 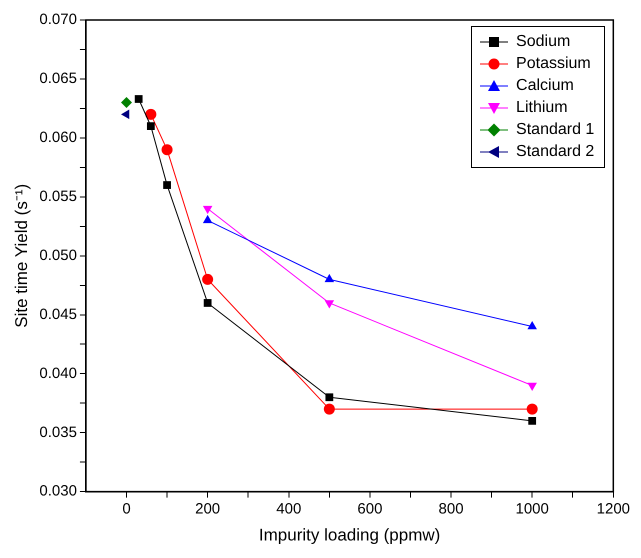 What do you see at coordinates (58, 491) in the screenshot?
I see `y-tick-label: 0.030` at bounding box center [58, 491].